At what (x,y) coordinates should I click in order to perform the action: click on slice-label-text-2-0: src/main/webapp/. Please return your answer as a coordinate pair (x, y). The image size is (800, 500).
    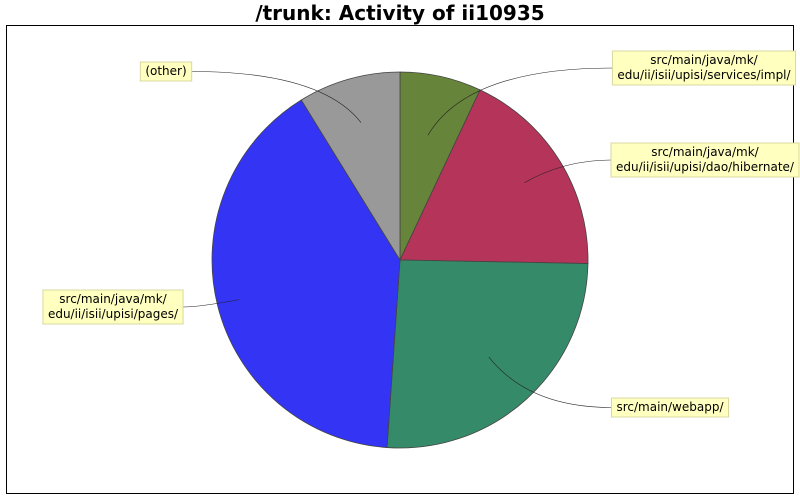
    Looking at the image, I should click on (670, 407).